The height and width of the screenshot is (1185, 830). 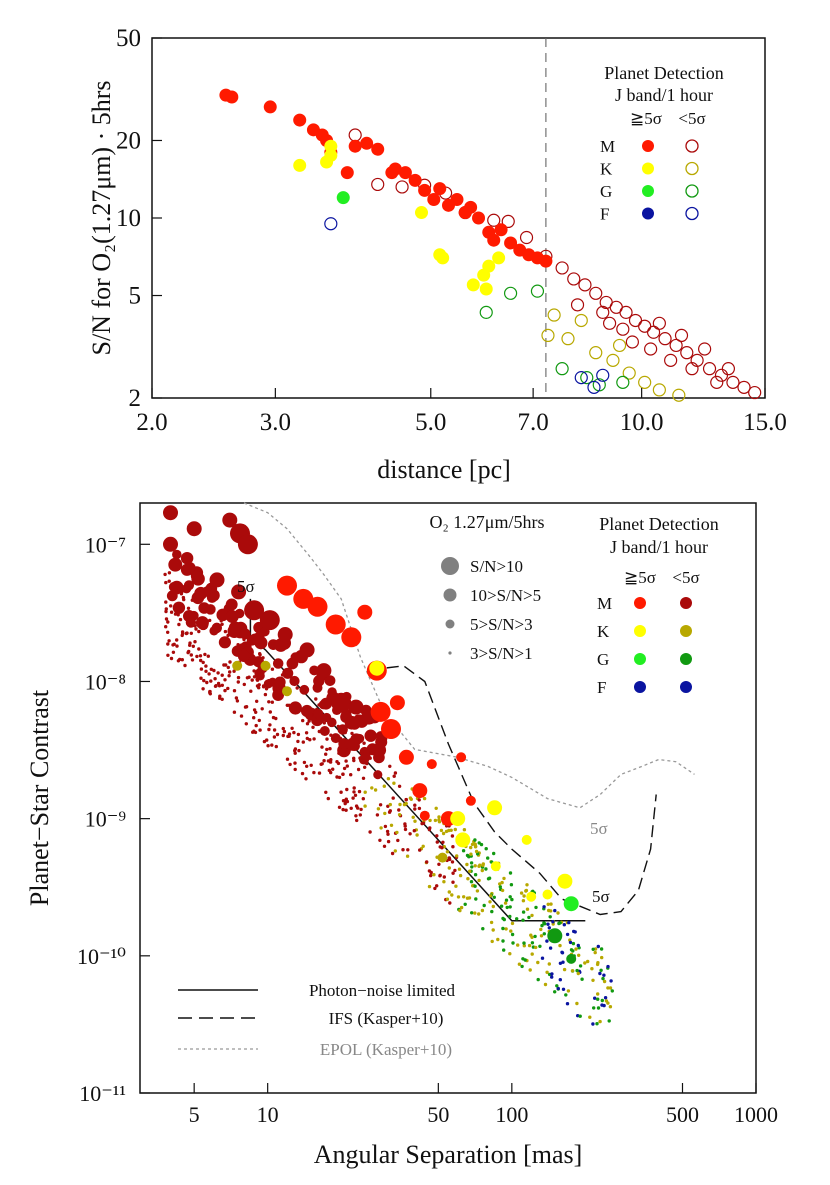 What do you see at coordinates (692, 213) in the screenshot?
I see `top-legend-marker-F-nondetect` at bounding box center [692, 213].